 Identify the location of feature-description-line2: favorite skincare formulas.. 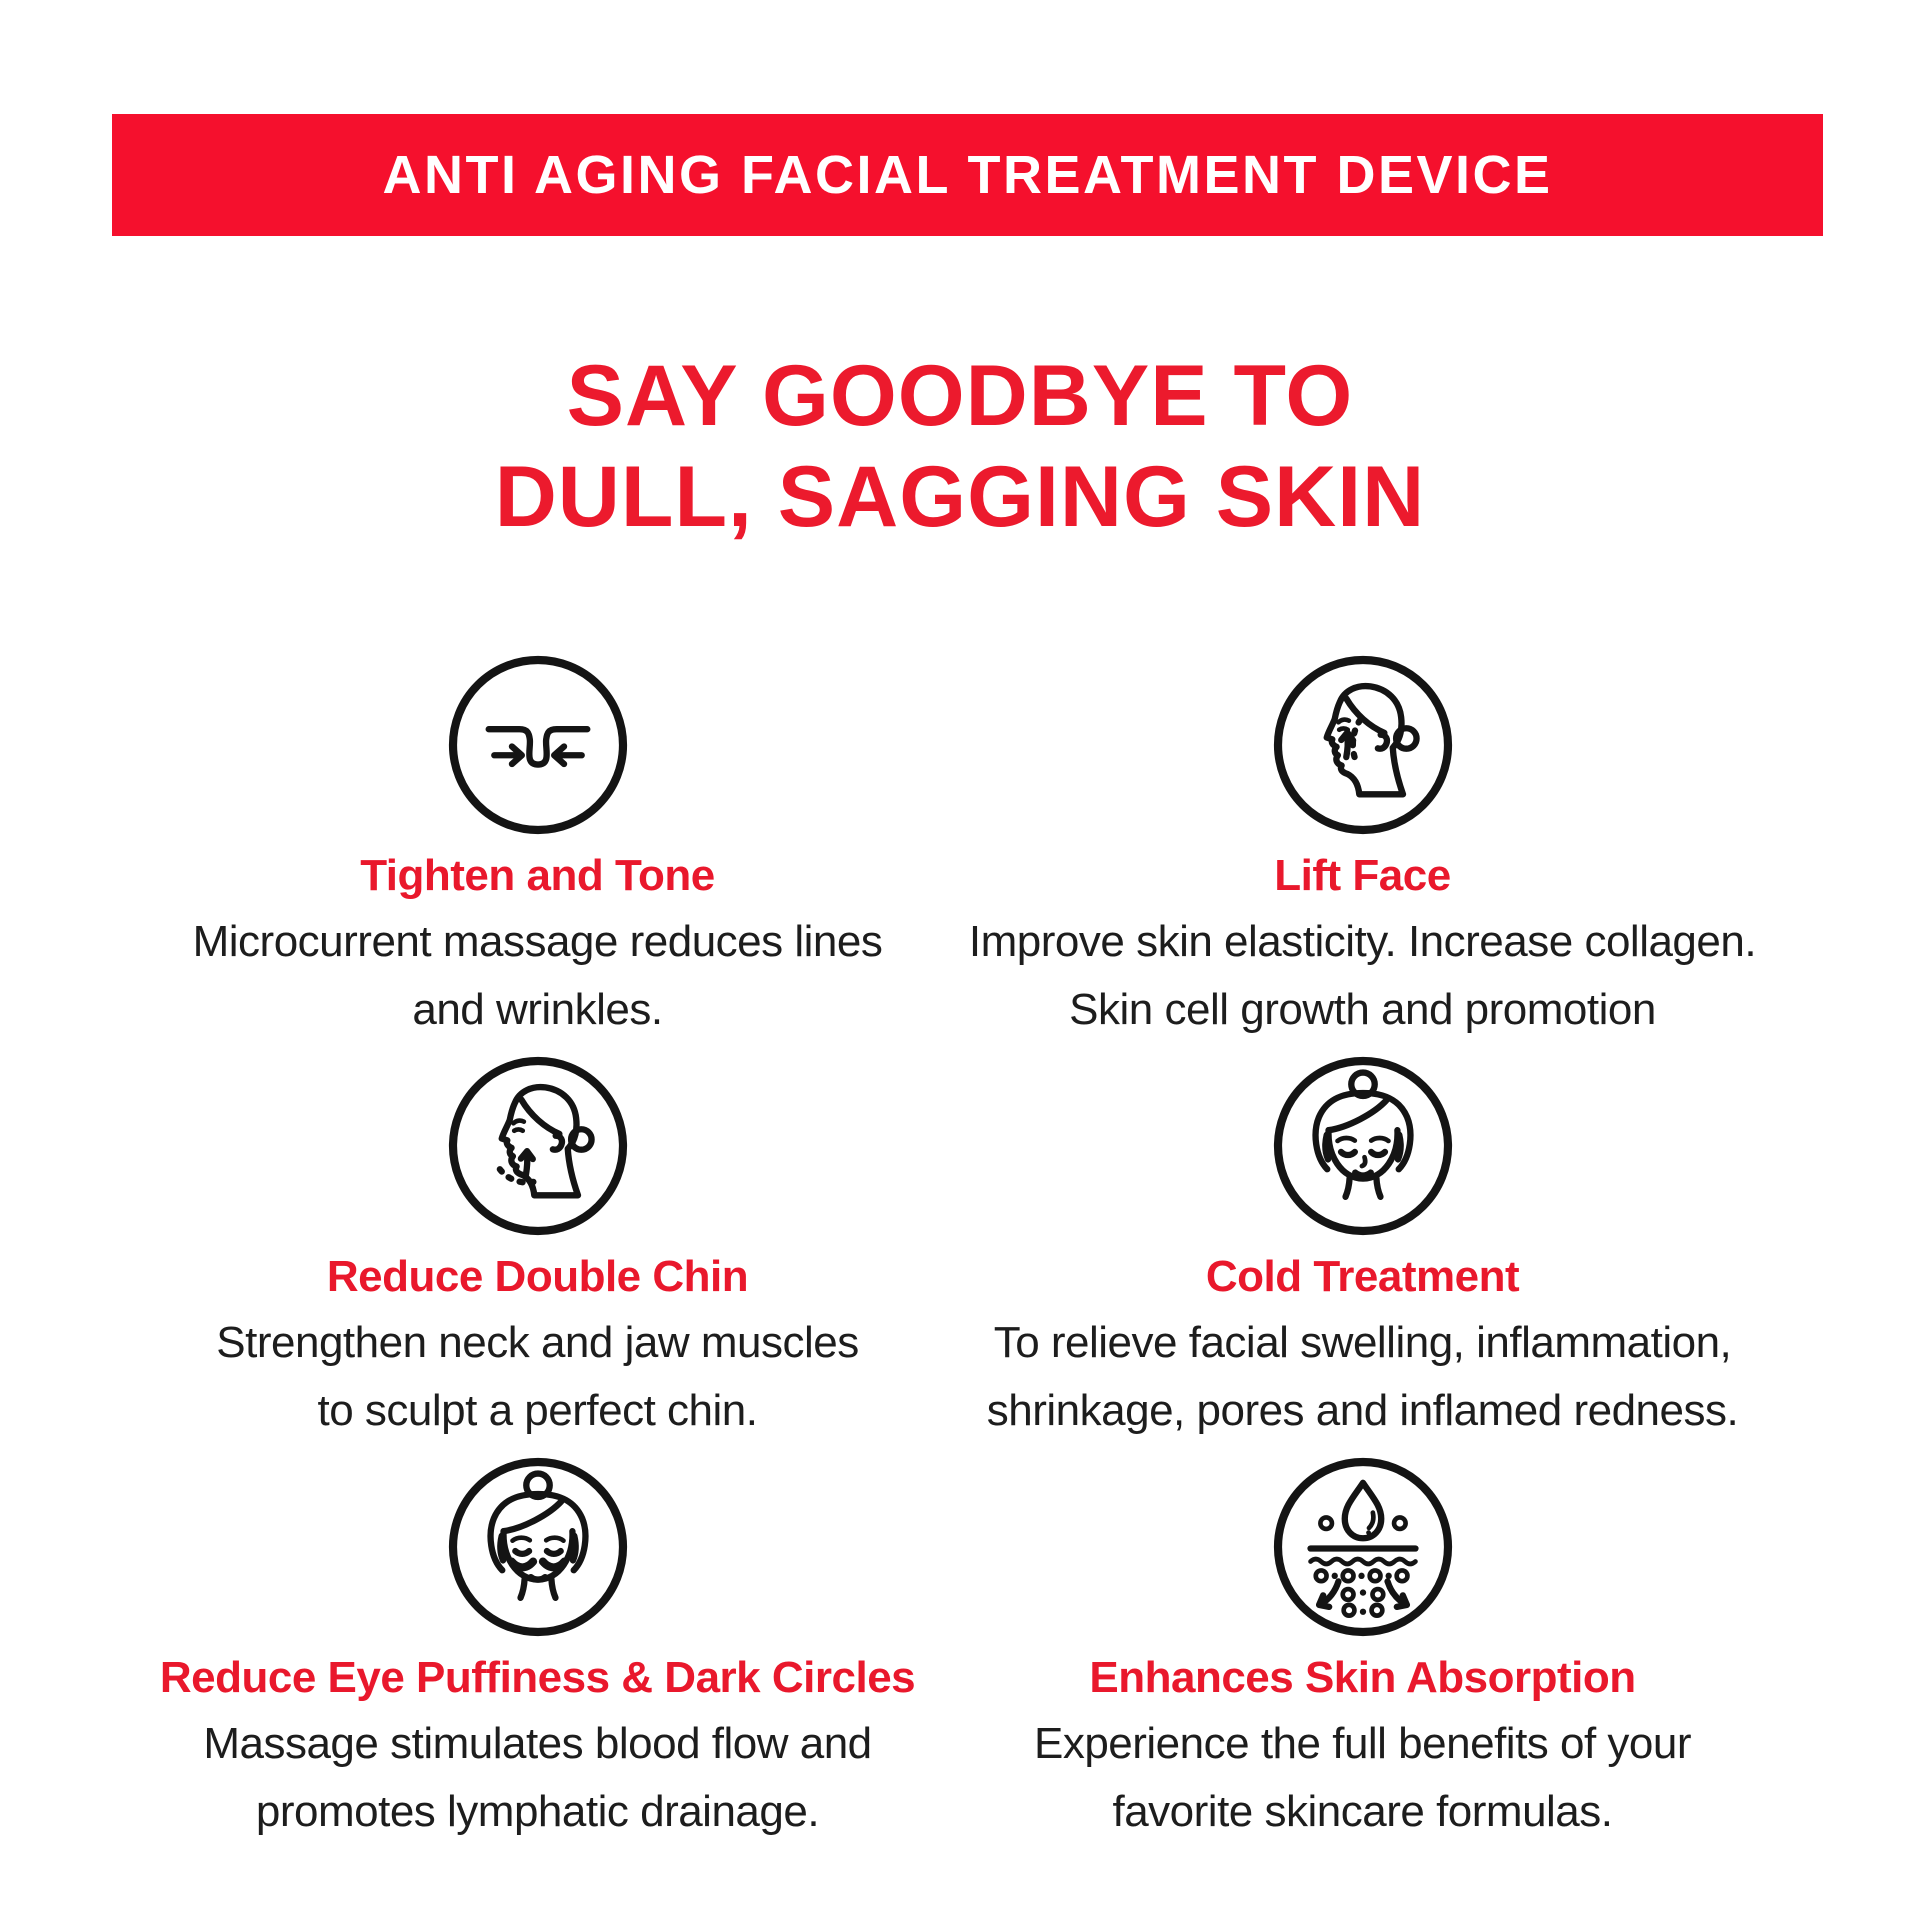
(1362, 1811).